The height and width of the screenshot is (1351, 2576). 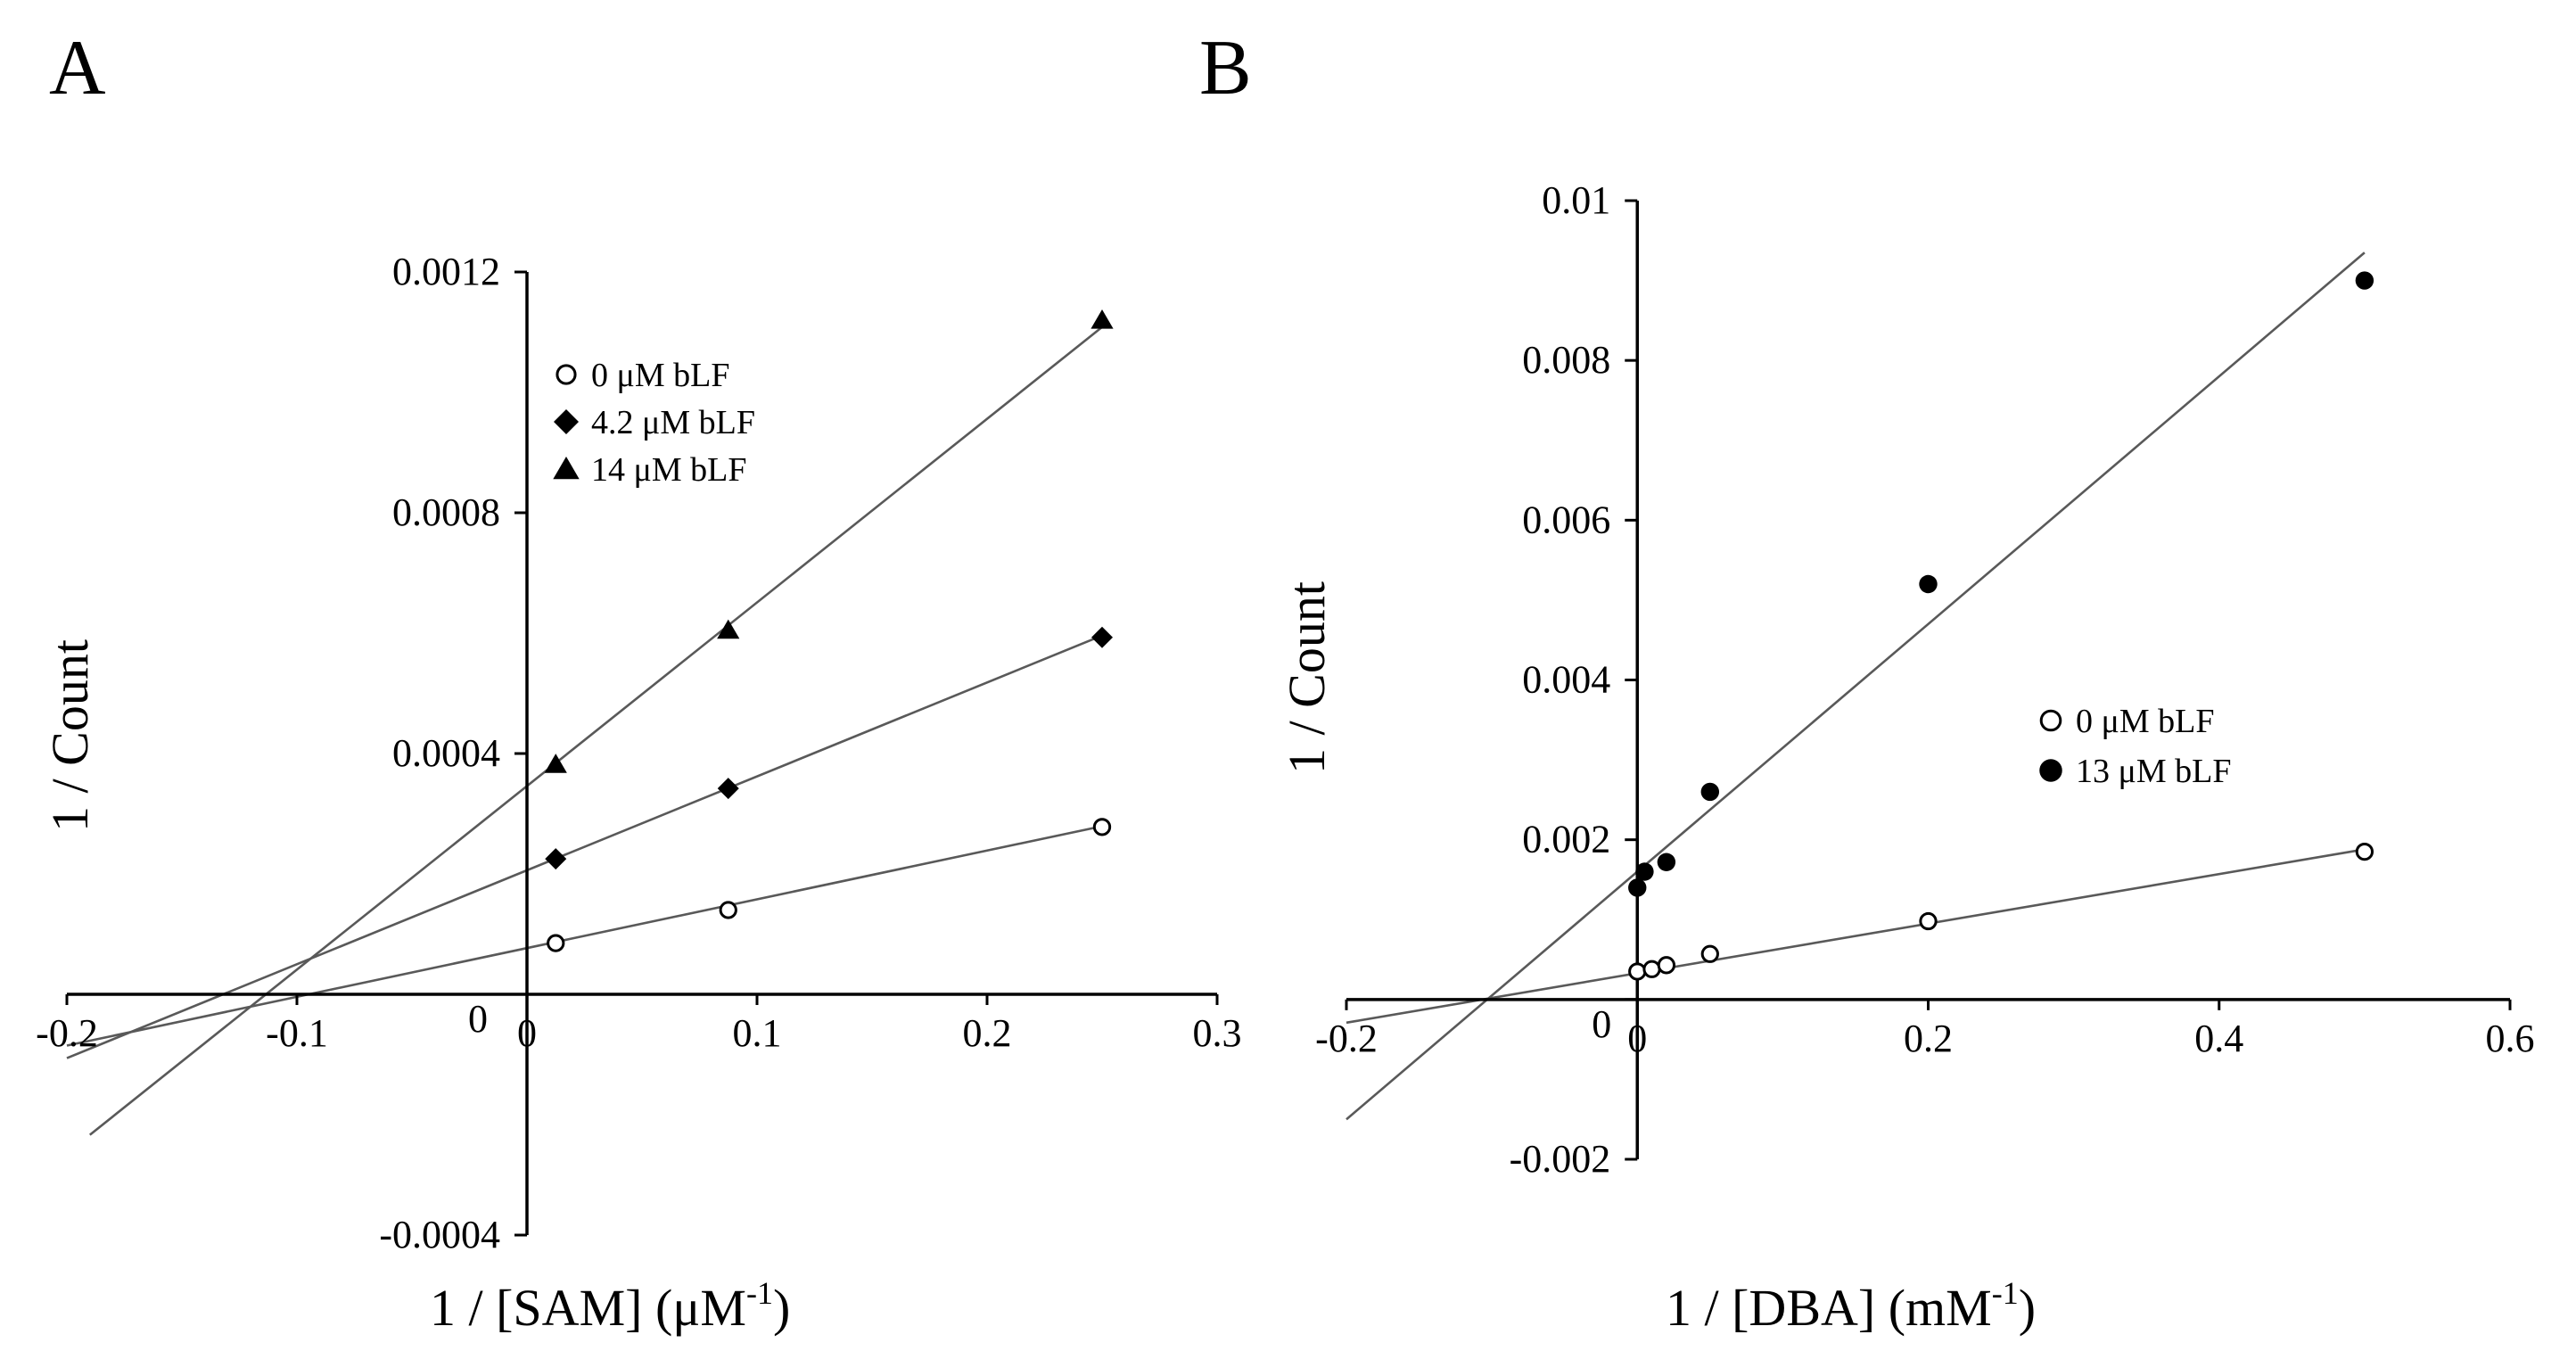 I want to click on panel-a-ylabel: 1 / Count, so click(x=70, y=735).